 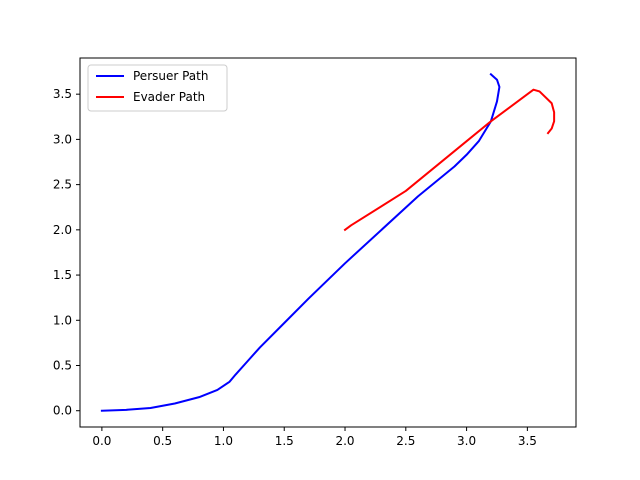 I want to click on x-tick-label: 3.5, so click(x=527, y=441).